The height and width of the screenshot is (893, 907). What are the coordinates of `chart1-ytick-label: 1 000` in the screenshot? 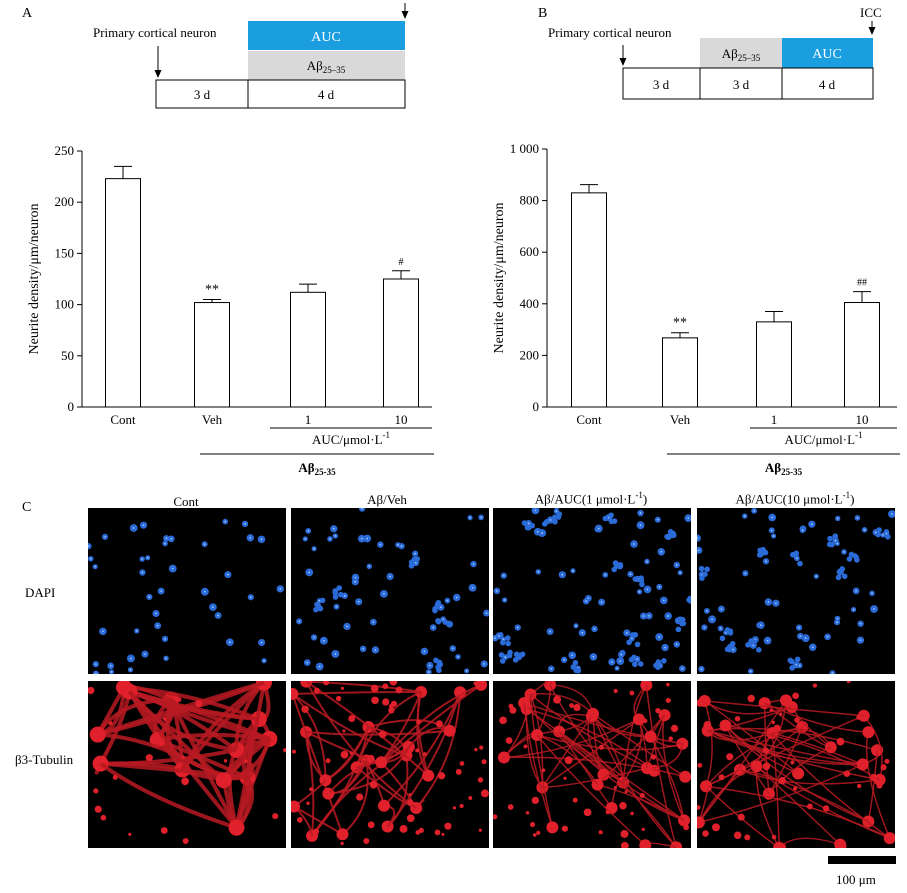 It's located at (524, 148).